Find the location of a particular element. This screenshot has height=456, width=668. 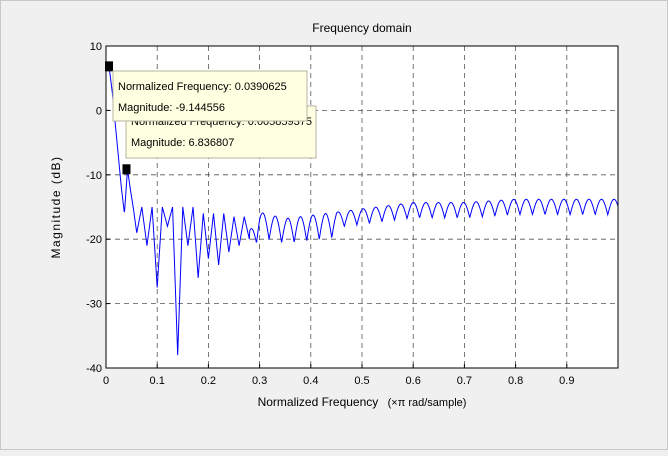

data-tip-frequency: Normalized Frequency: 0.0390625 is located at coordinates (202, 87).